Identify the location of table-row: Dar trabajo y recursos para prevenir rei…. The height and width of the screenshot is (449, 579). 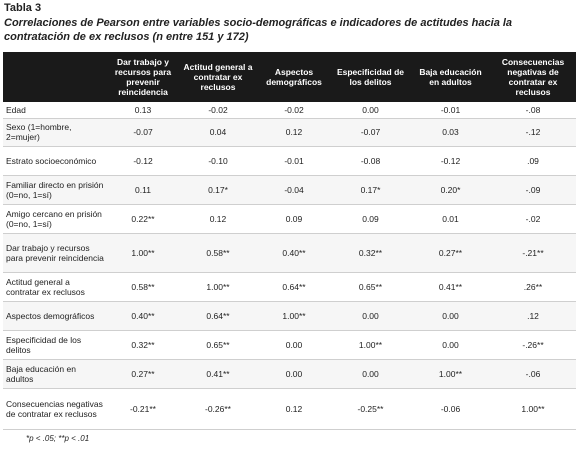
(289, 253).